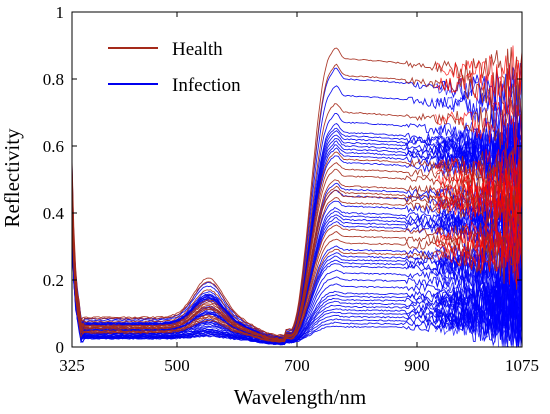 The width and height of the screenshot is (550, 414). I want to click on x-tick-label: 1075, so click(522, 365).